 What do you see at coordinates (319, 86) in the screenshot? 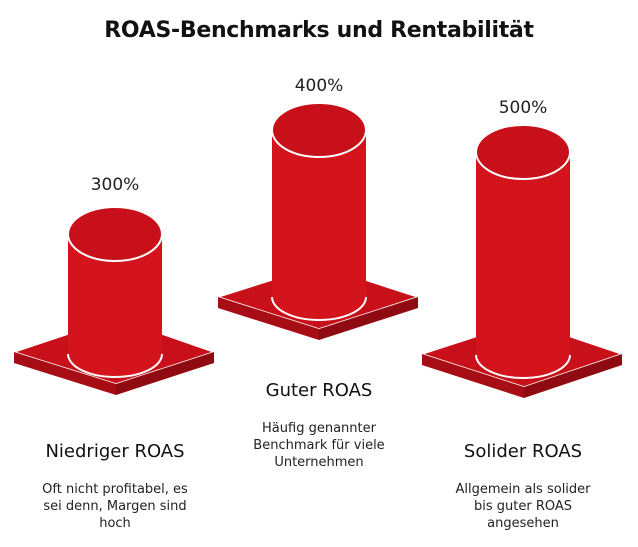
I see `value-label-2: 400%` at bounding box center [319, 86].